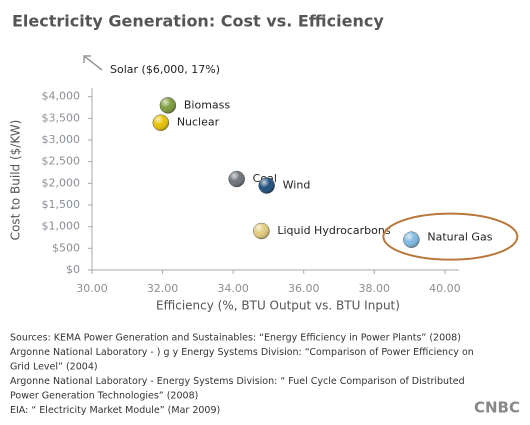 The height and width of the screenshot is (425, 530). What do you see at coordinates (61, 204) in the screenshot?
I see `y-tick-label: $1,500` at bounding box center [61, 204].